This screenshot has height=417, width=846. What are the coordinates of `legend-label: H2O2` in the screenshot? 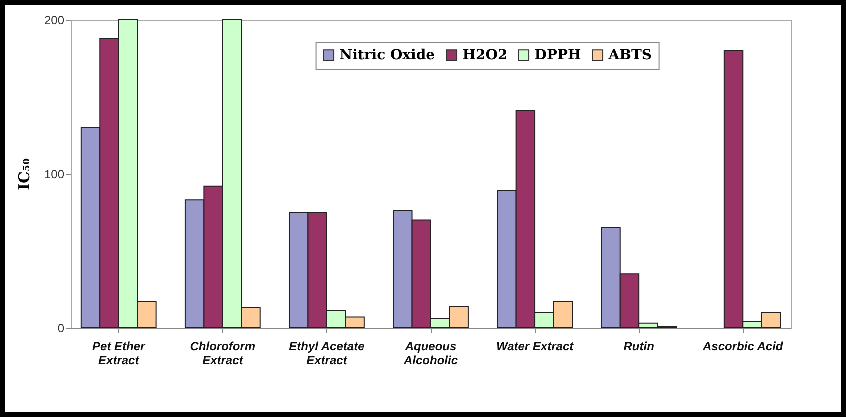 It's located at (485, 55).